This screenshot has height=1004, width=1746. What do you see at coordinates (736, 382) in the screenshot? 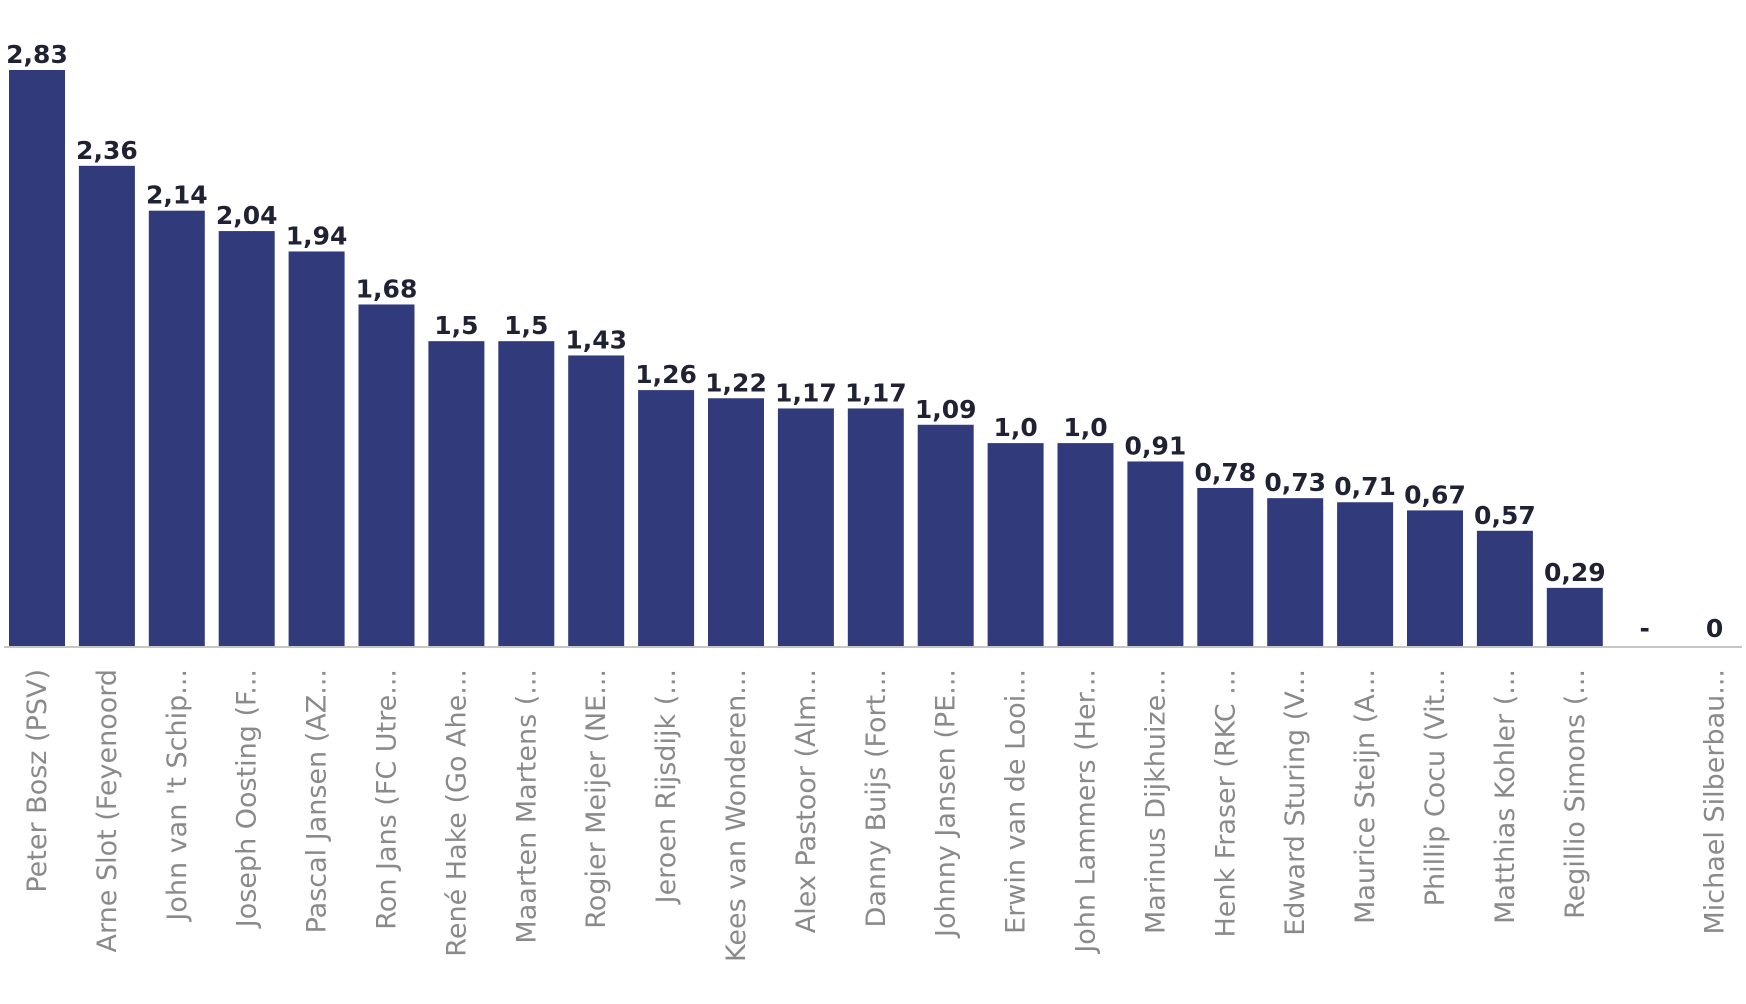
I see `data-label: 1,22` at bounding box center [736, 382].